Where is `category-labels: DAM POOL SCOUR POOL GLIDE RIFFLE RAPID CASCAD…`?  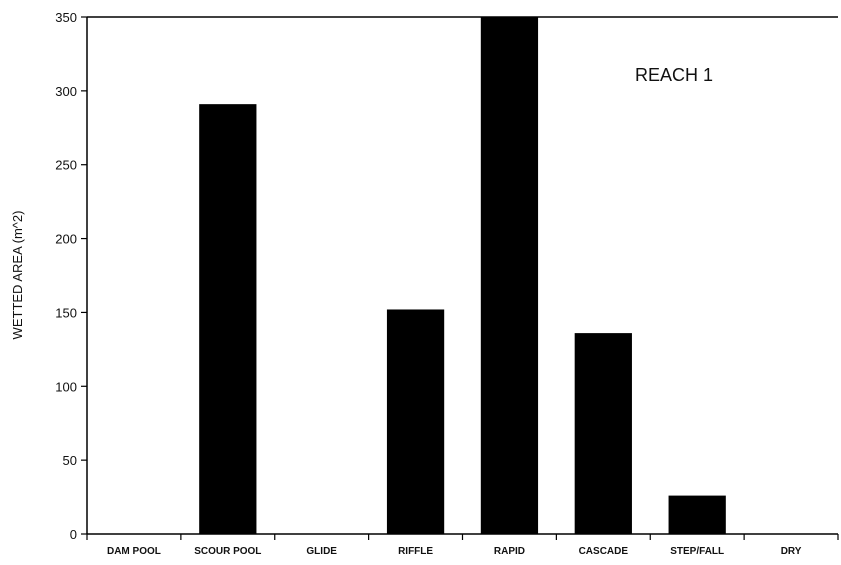
category-labels: DAM POOL SCOUR POOL GLIDE RIFFLE RAPID CASCAD… is located at coordinates (454, 551).